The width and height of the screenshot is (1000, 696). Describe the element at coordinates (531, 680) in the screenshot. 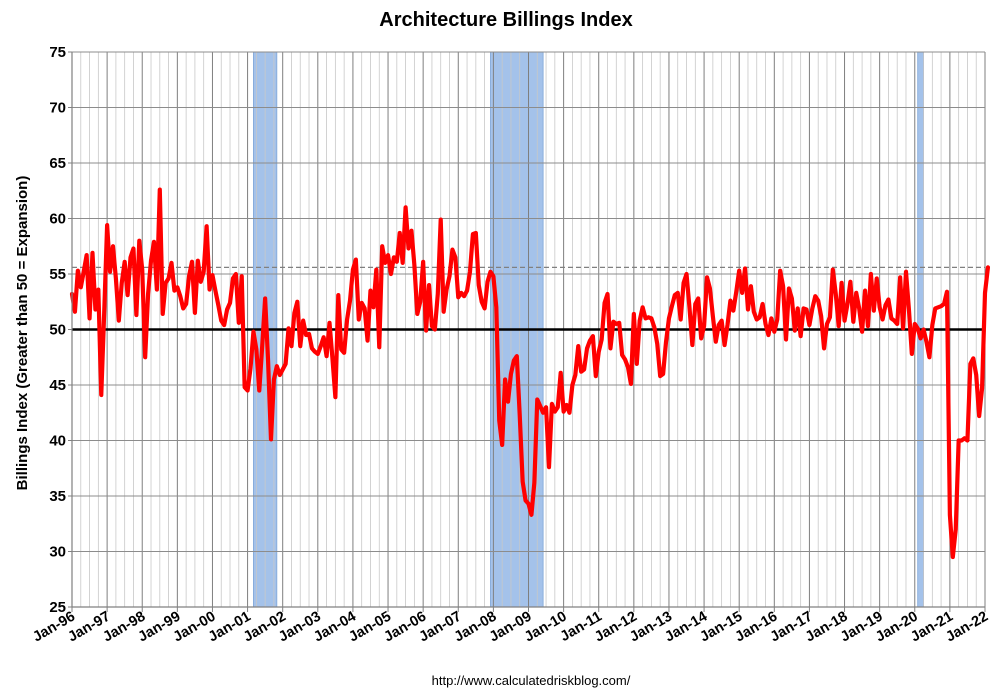

I see `source-credit: http://www.calculatedriskblog.com/` at that location.